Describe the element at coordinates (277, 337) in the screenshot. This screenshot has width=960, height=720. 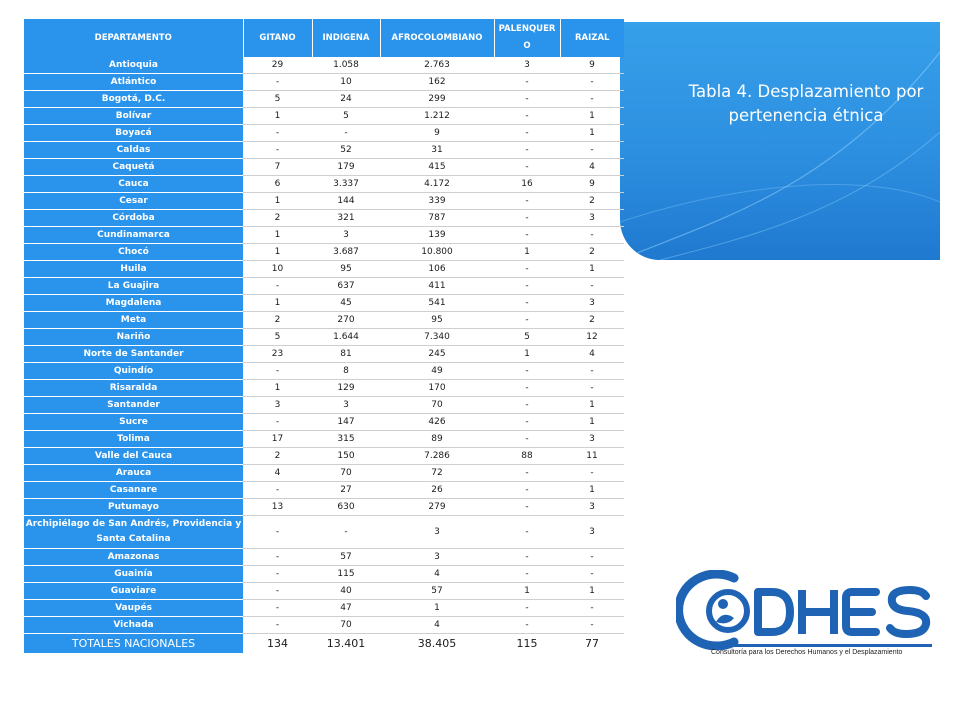
I see `cell-gitano: 5` at that location.